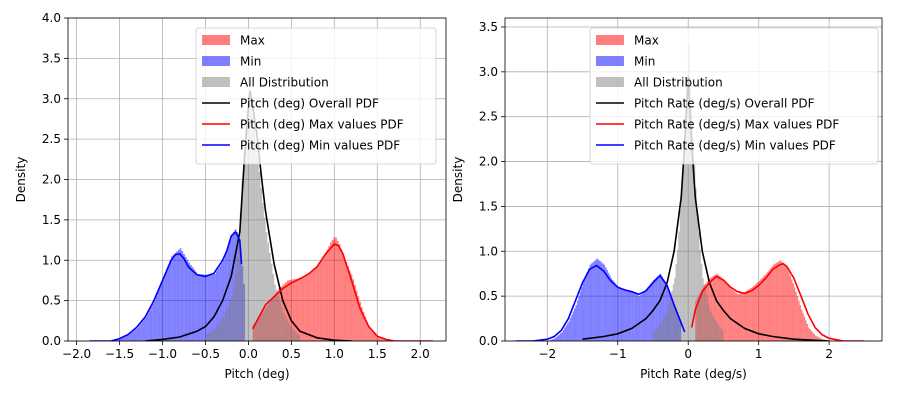  Describe the element at coordinates (488, 72) in the screenshot. I see `y-tick-label: 3.0` at that location.